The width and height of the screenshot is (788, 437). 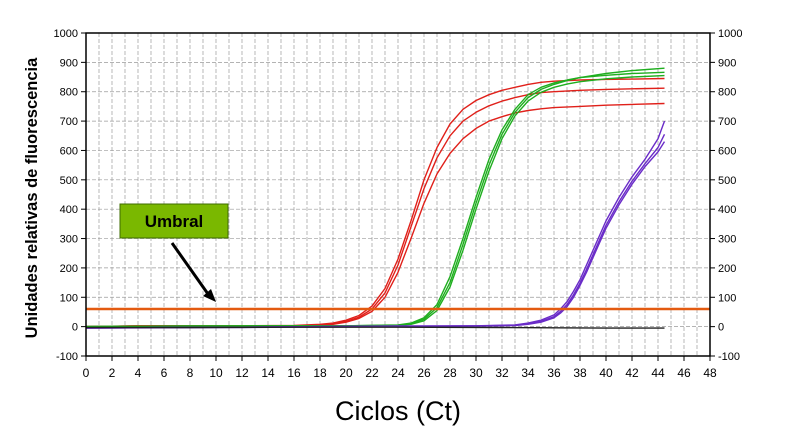 What do you see at coordinates (424, 373) in the screenshot?
I see `x-tick-label: 26` at bounding box center [424, 373].